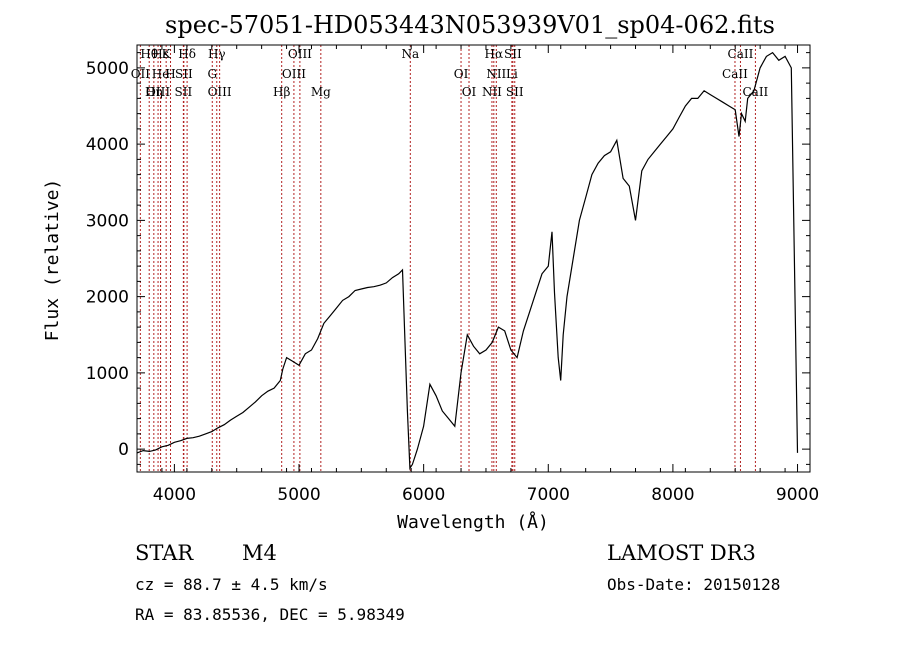 The image size is (900, 649). I want to click on spectral-line-label: G, so click(212, 74).